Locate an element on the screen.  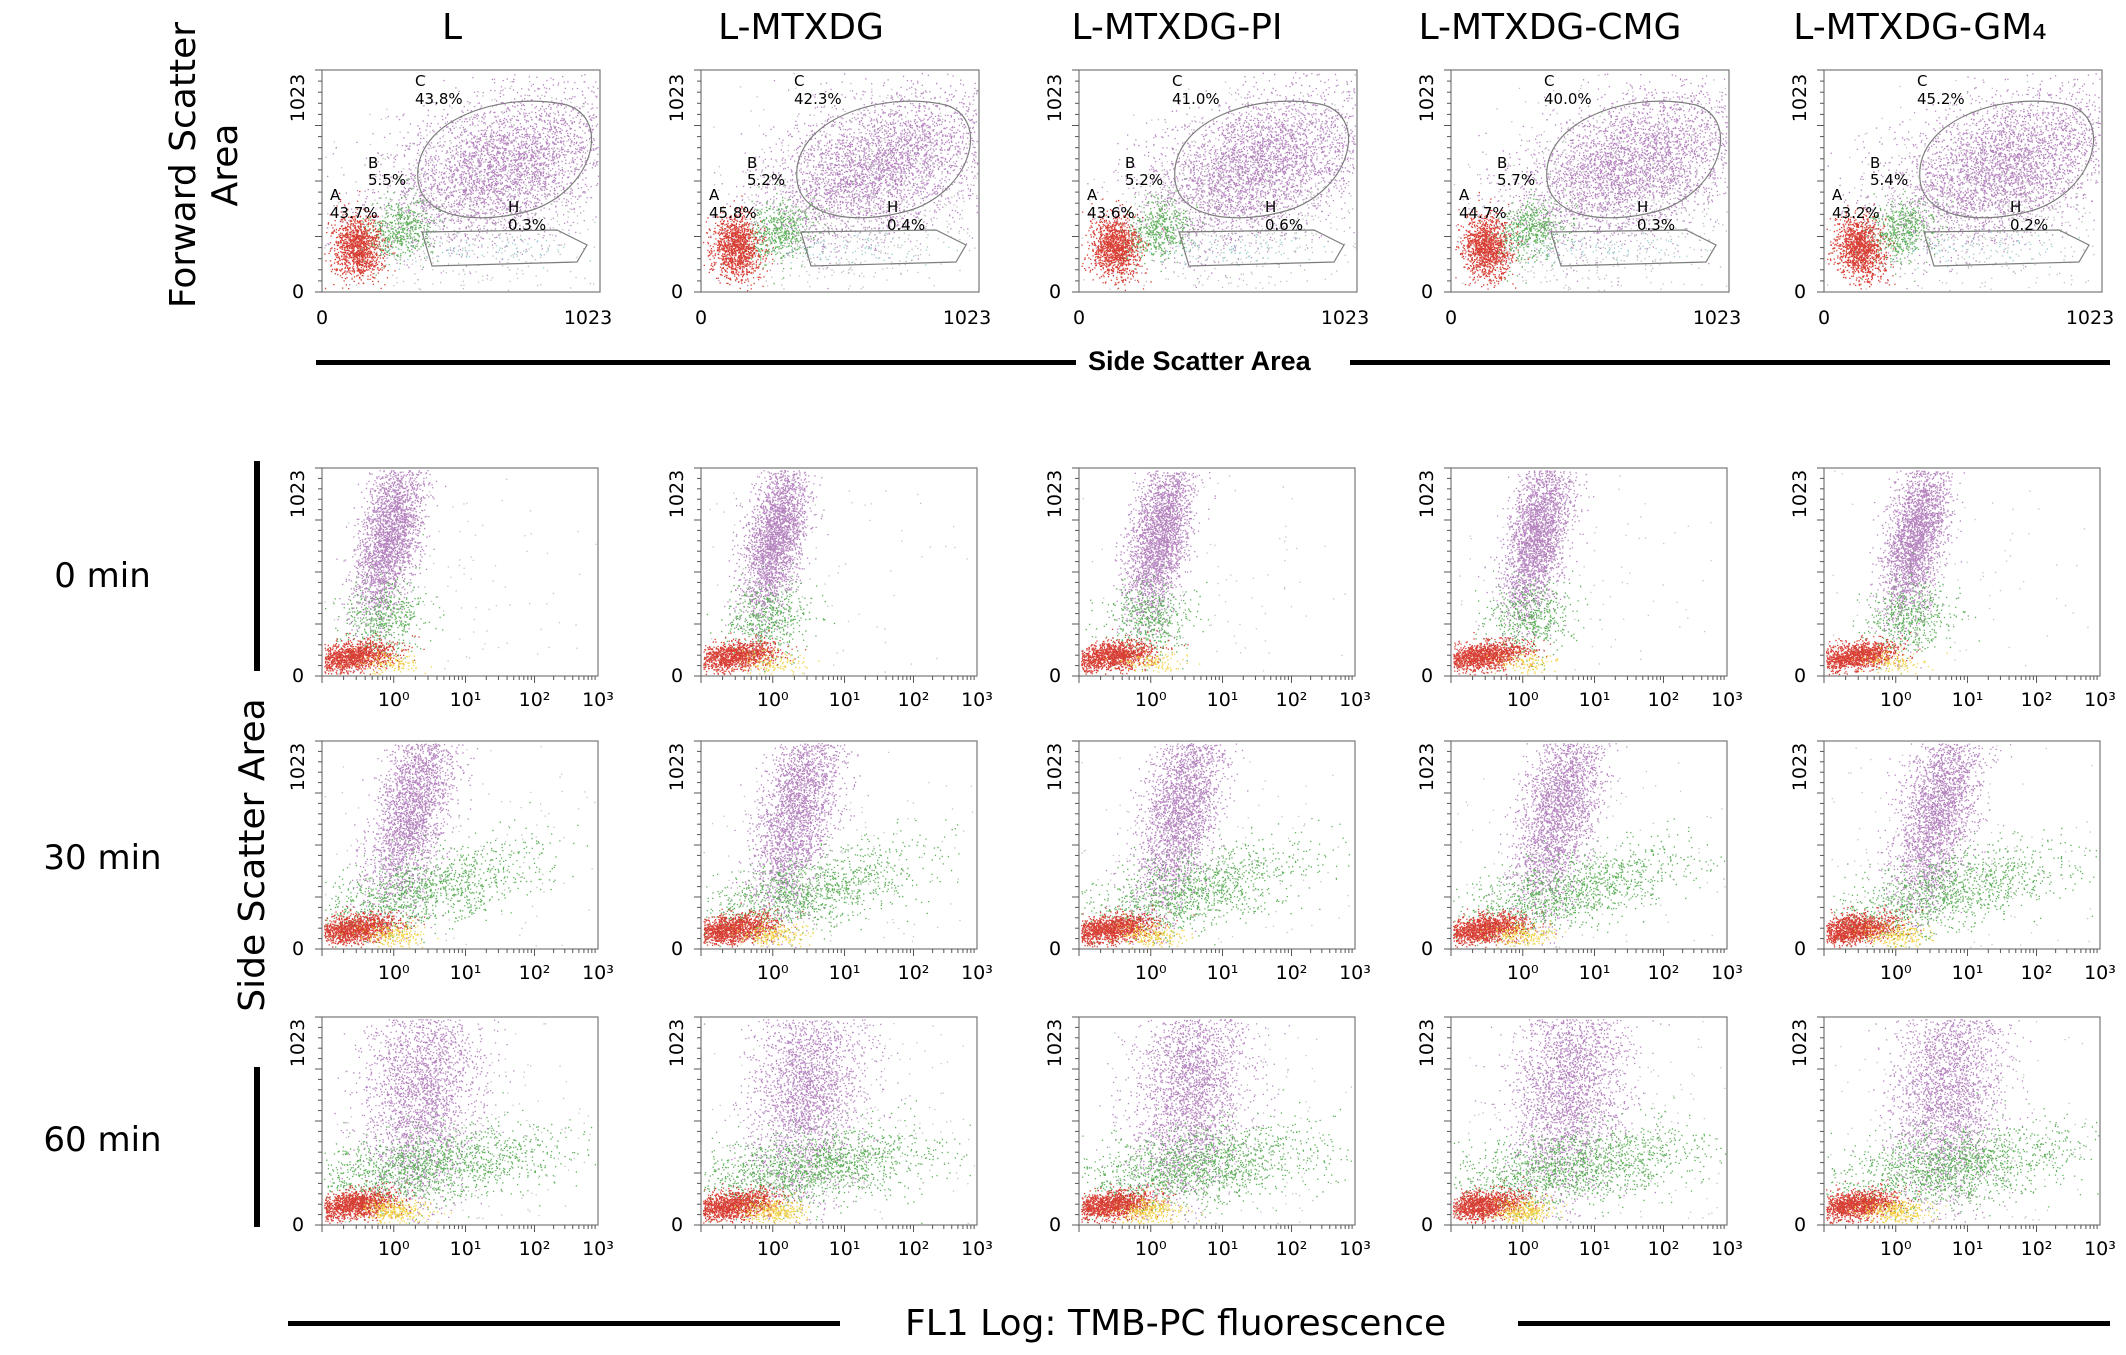
fl1-axis-rule-left is located at coordinates (564, 1323).